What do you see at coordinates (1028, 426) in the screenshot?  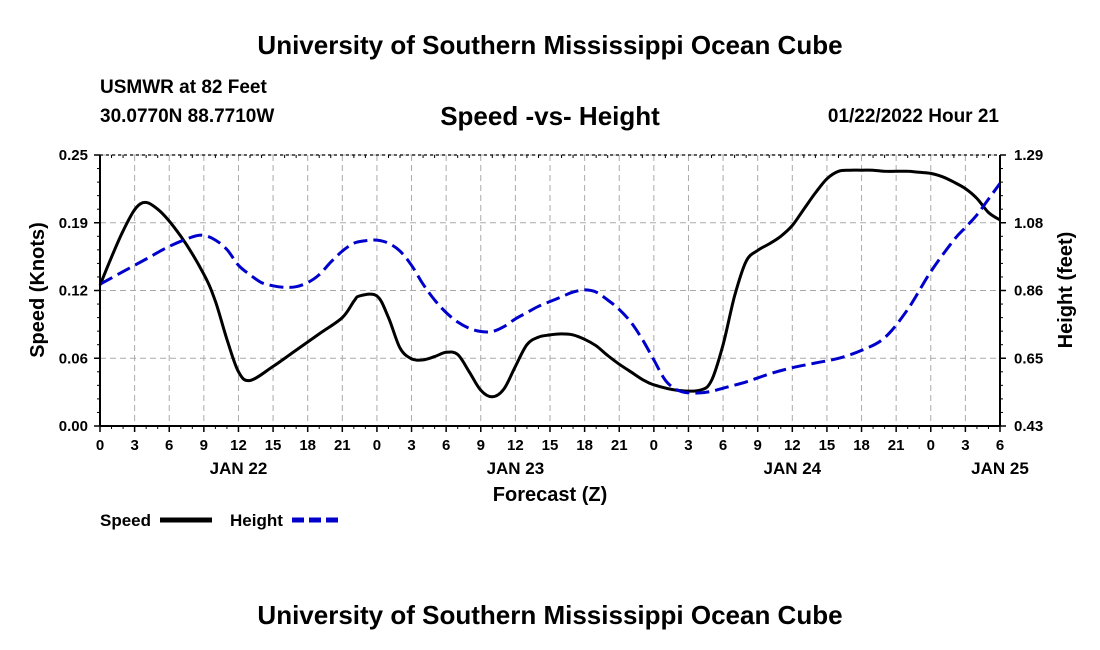 I see `y-right-tick-label: 0.43` at bounding box center [1028, 426].